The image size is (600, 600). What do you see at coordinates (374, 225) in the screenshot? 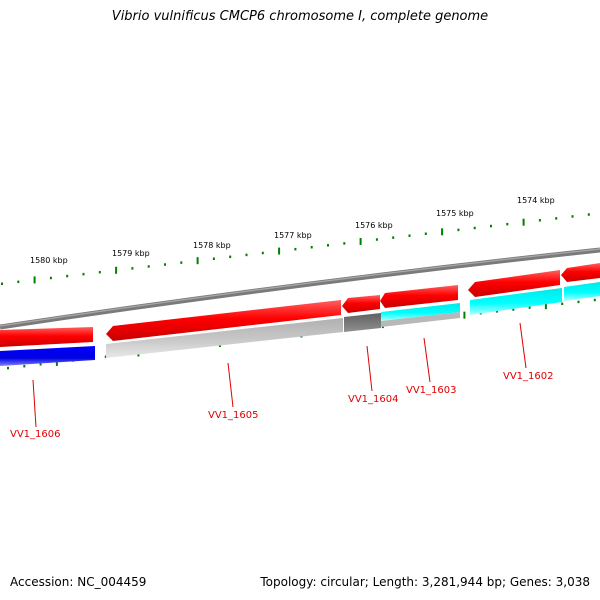
I see `ruler-label-1576: 1576 kbp` at bounding box center [374, 225].